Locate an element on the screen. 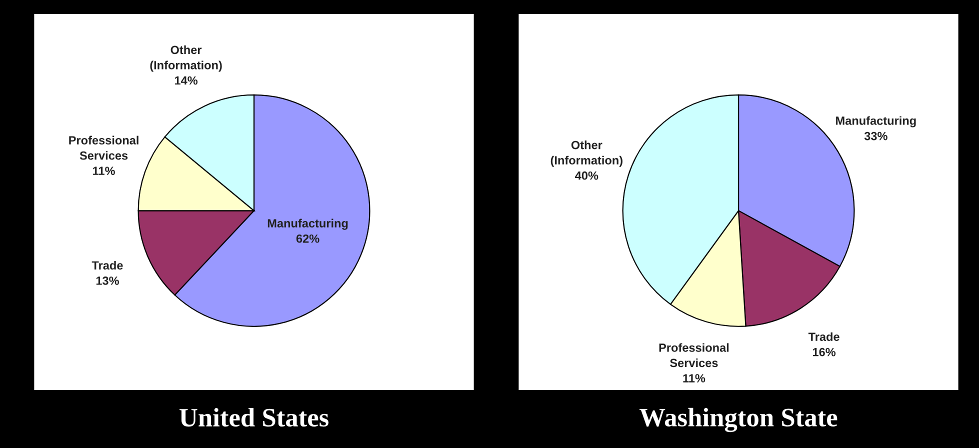 Image resolution: width=979 pixels, height=448 pixels. data-label: 16% is located at coordinates (824, 352).